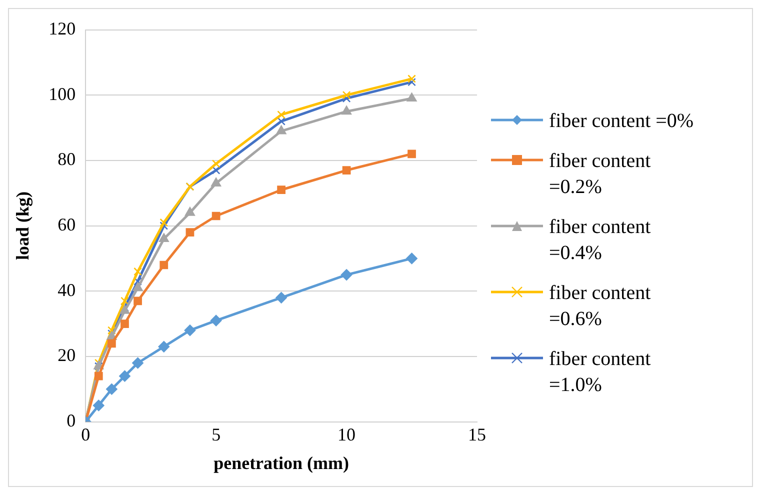 The width and height of the screenshot is (761, 495). Describe the element at coordinates (85, 434) in the screenshot. I see `x-tick-label: 0` at that location.